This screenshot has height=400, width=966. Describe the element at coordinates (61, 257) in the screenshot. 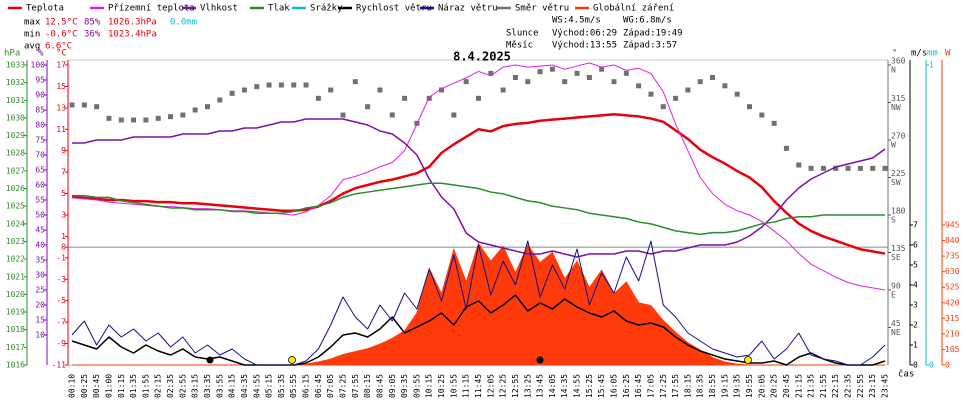

I see `y-tick-label: -1` at that location.